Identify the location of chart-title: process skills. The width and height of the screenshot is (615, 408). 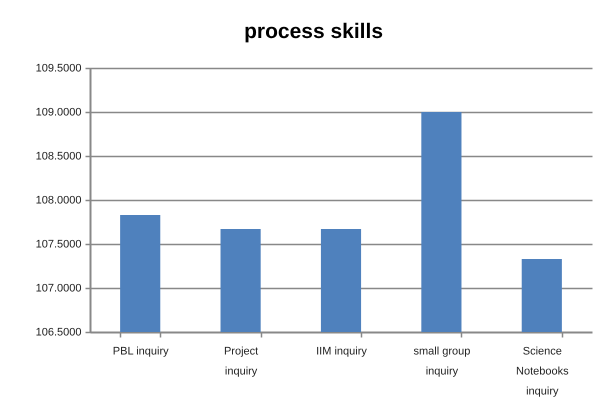
(314, 31).